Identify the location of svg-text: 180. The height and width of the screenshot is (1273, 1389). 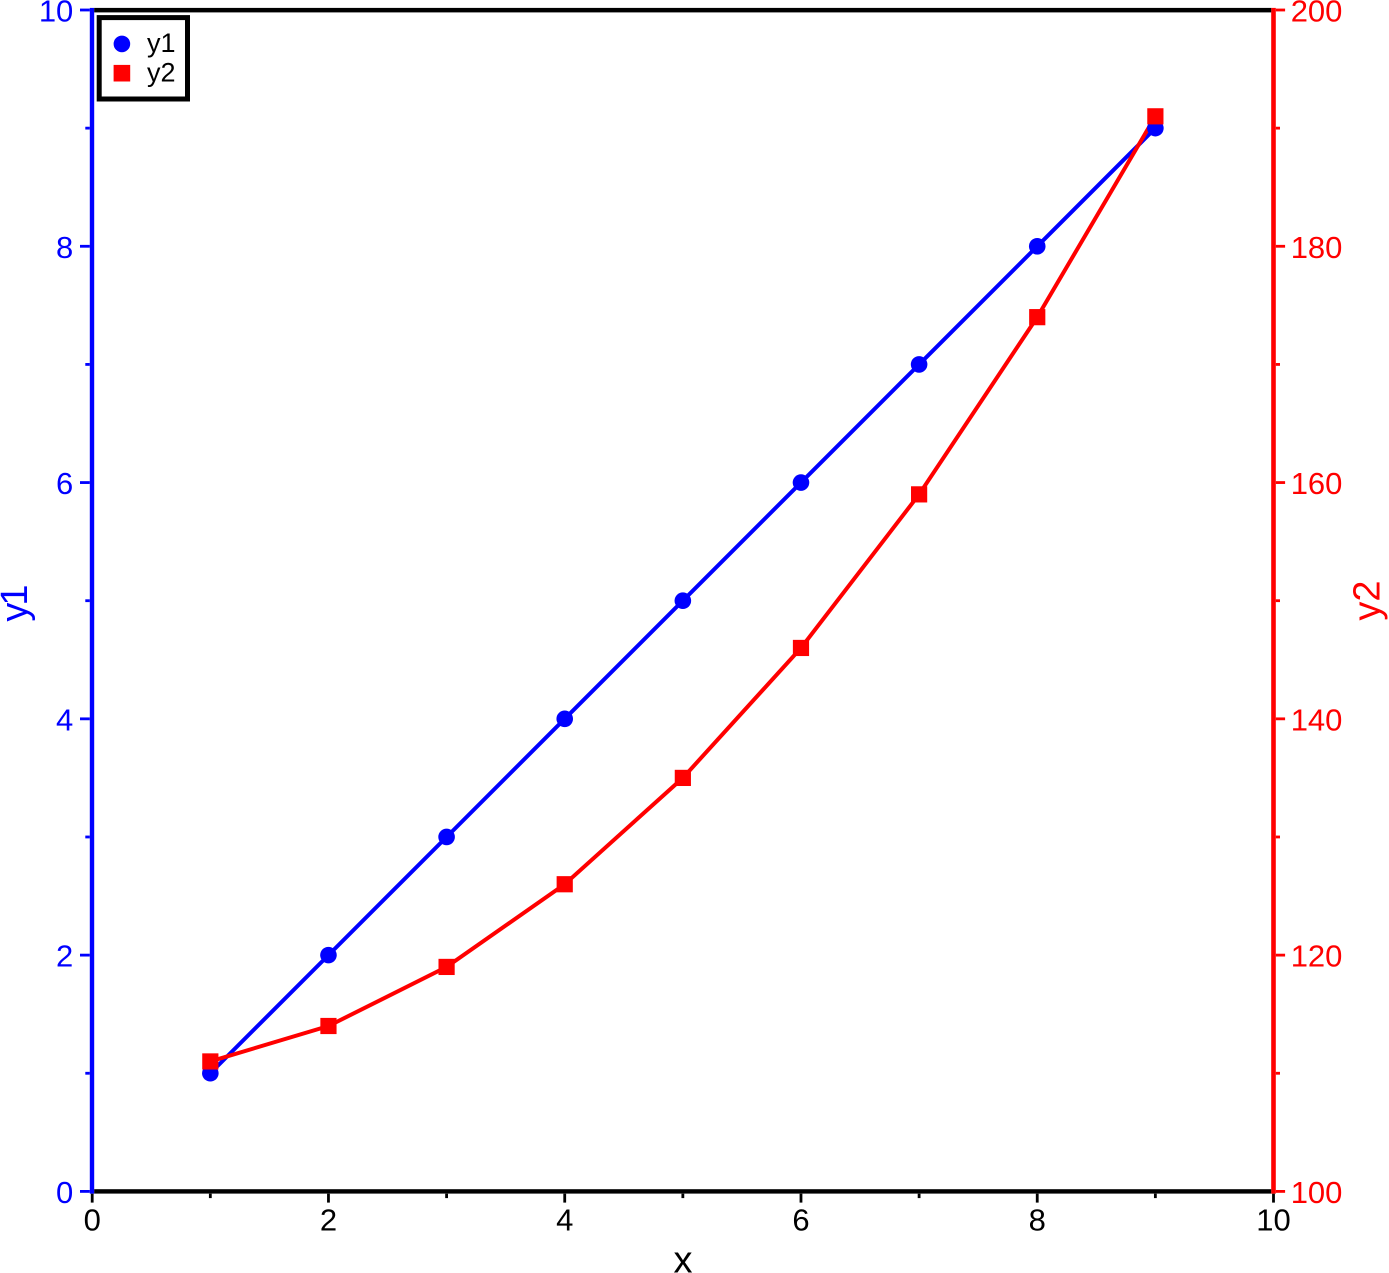
(1317, 247).